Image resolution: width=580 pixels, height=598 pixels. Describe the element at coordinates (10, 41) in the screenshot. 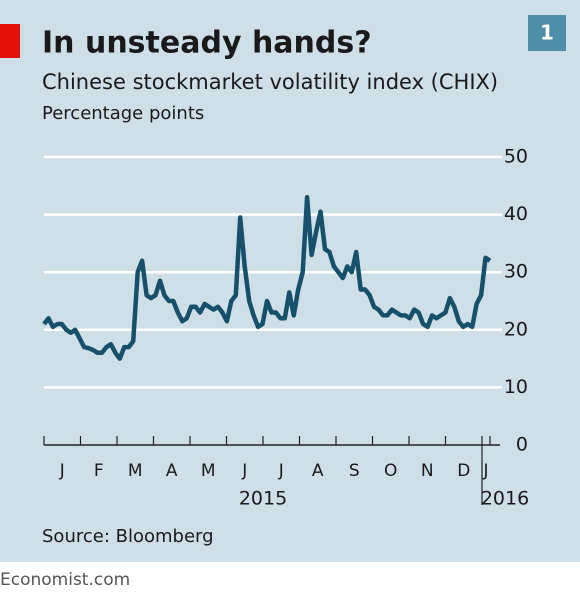

I see `red-tag` at that location.